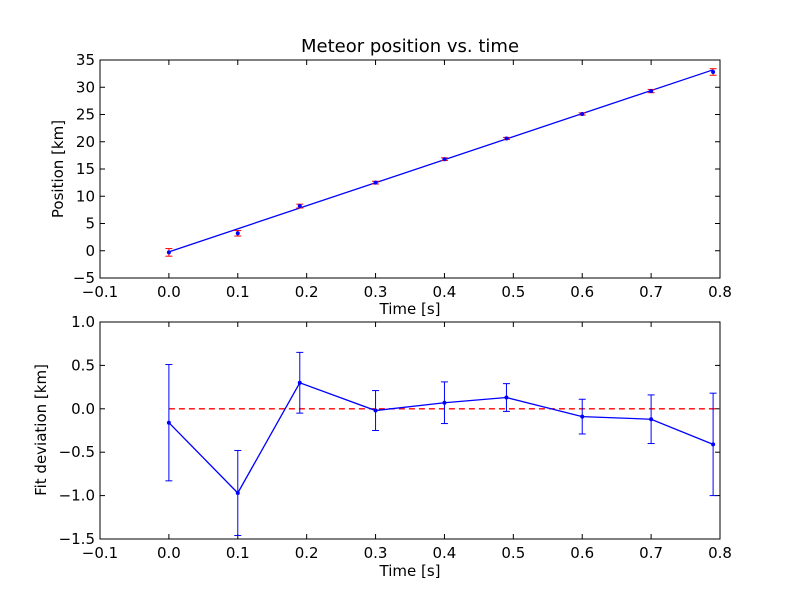 This screenshot has height=600, width=800. I want to click on y-tick-label: 0, so click(90, 251).